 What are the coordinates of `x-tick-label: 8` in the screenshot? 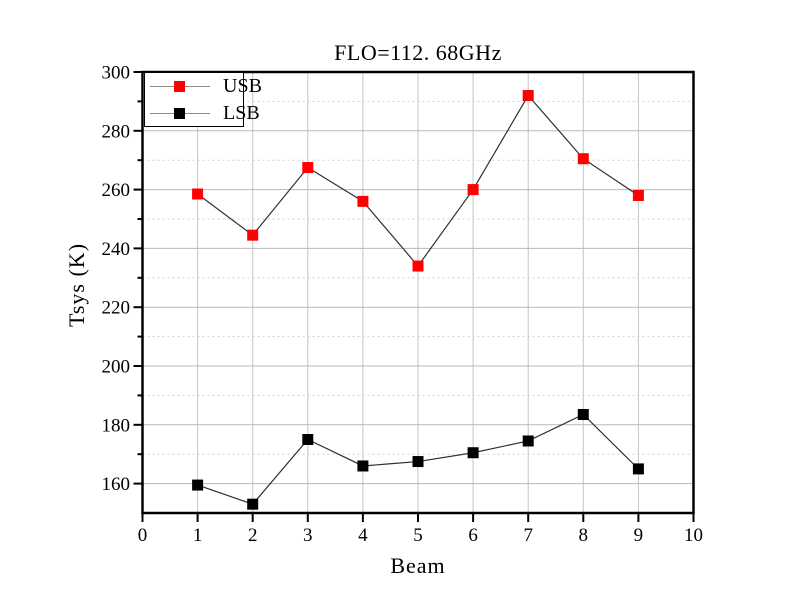 It's located at (584, 535).